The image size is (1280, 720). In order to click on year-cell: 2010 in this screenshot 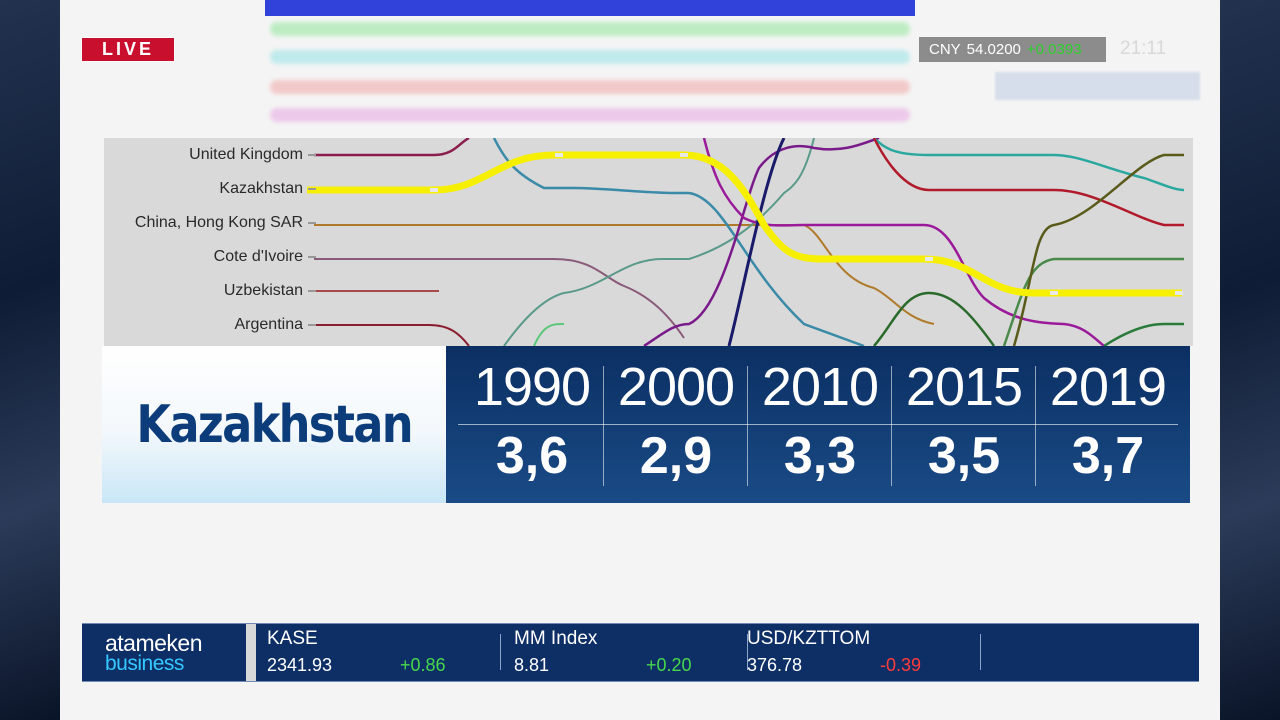, I will do `click(820, 387)`.